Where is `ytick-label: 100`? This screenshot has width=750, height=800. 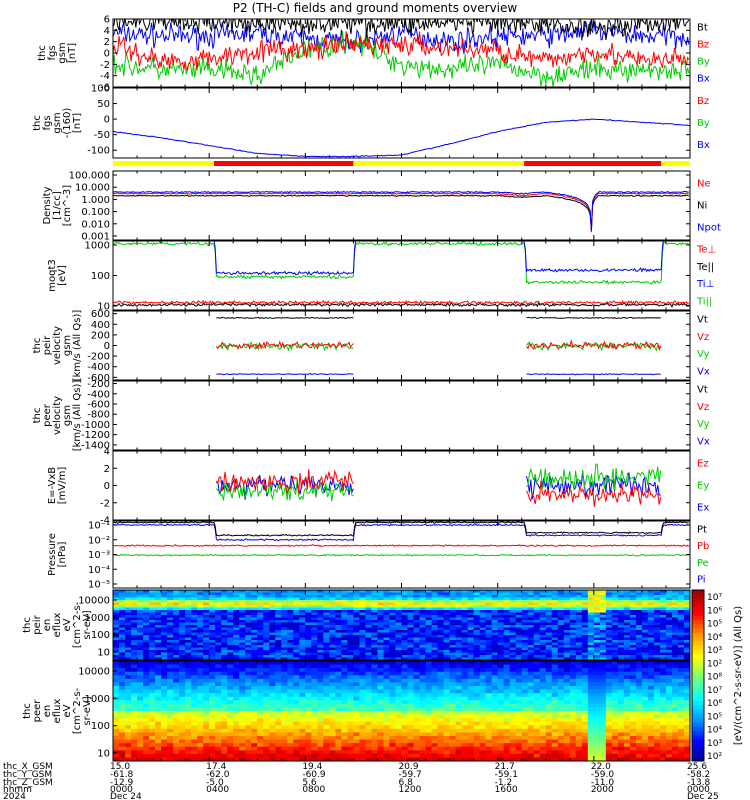
ytick-label: 100 is located at coordinates (100, 89).